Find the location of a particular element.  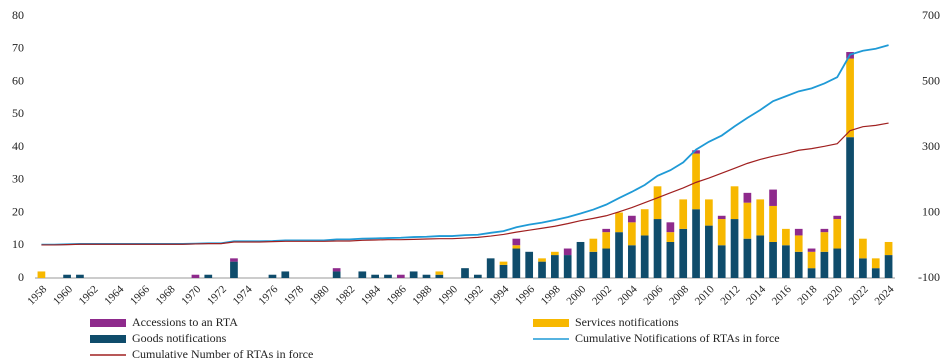

x-tick-label: 1992 is located at coordinates (474, 295).